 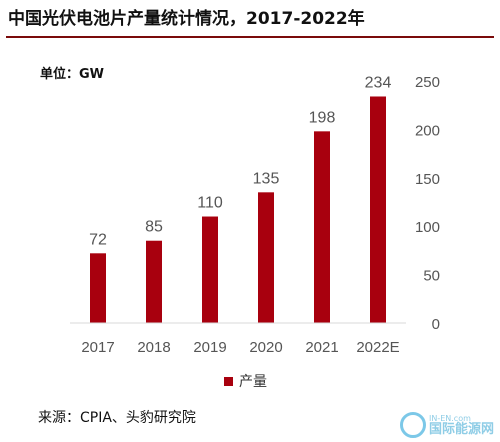 I want to click on watermark-en: IN-EN.com, so click(x=449, y=418).